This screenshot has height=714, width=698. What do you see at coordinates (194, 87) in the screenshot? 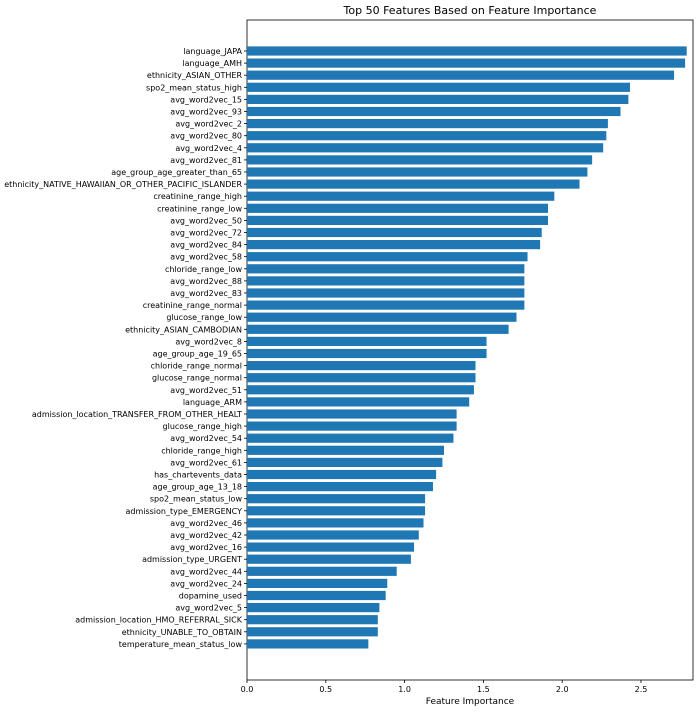
I see `y-tick-label: spo2_mean_status_high` at bounding box center [194, 87].